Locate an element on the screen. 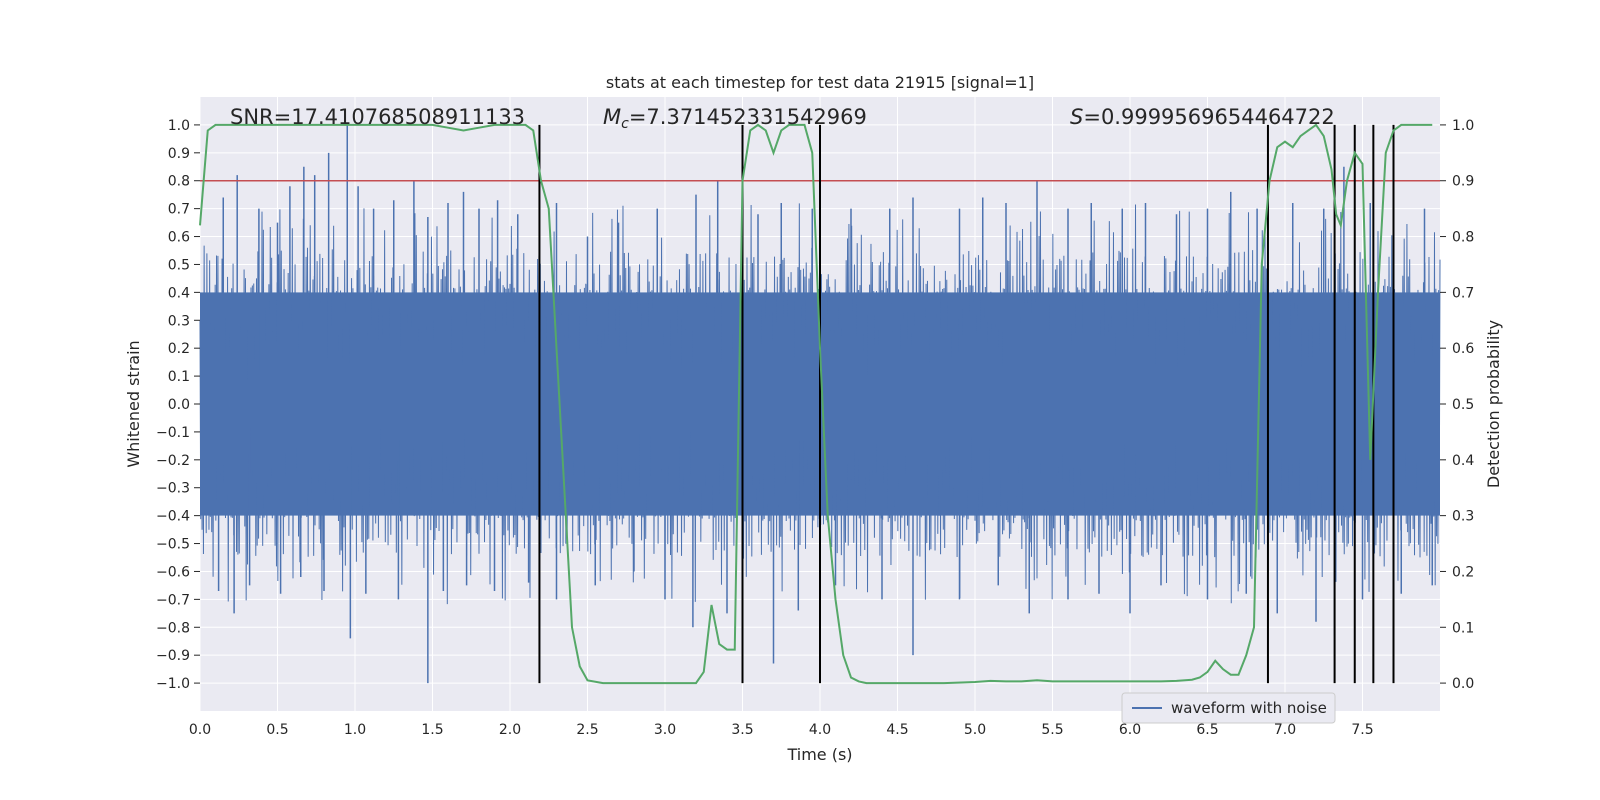 Image resolution: width=1600 pixels, height=800 pixels. x-tick-label: 2.0 is located at coordinates (510, 730).